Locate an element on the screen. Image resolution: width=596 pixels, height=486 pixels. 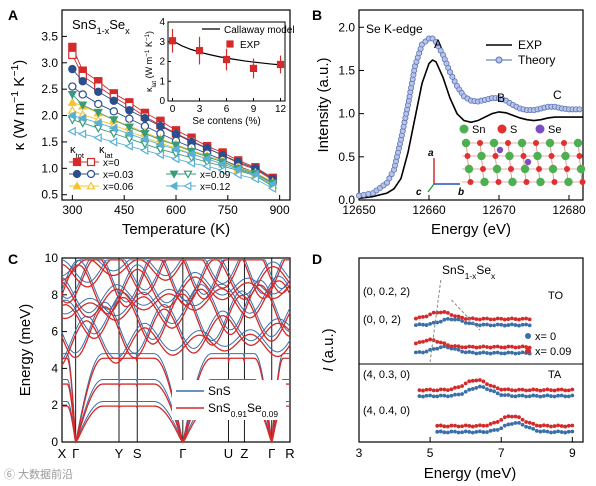
mode-label-to: TO is located at coordinates (556, 296).